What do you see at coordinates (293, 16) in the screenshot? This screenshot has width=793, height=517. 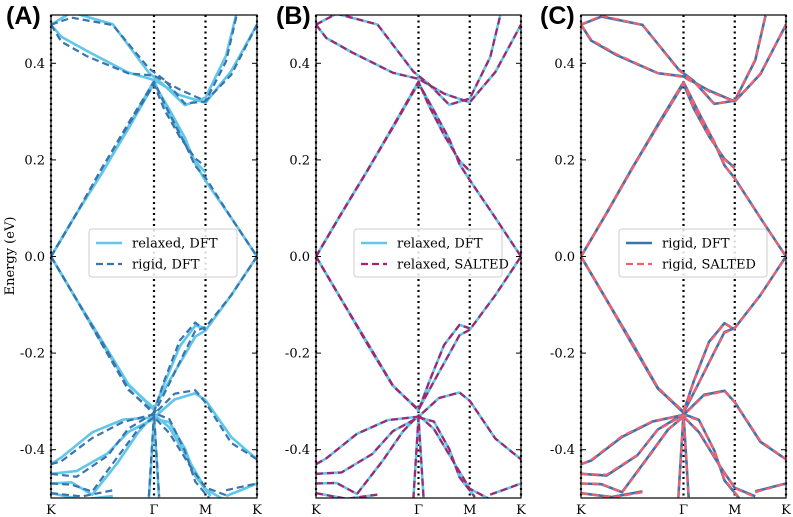 I see `panel-label: (B)` at bounding box center [293, 16].